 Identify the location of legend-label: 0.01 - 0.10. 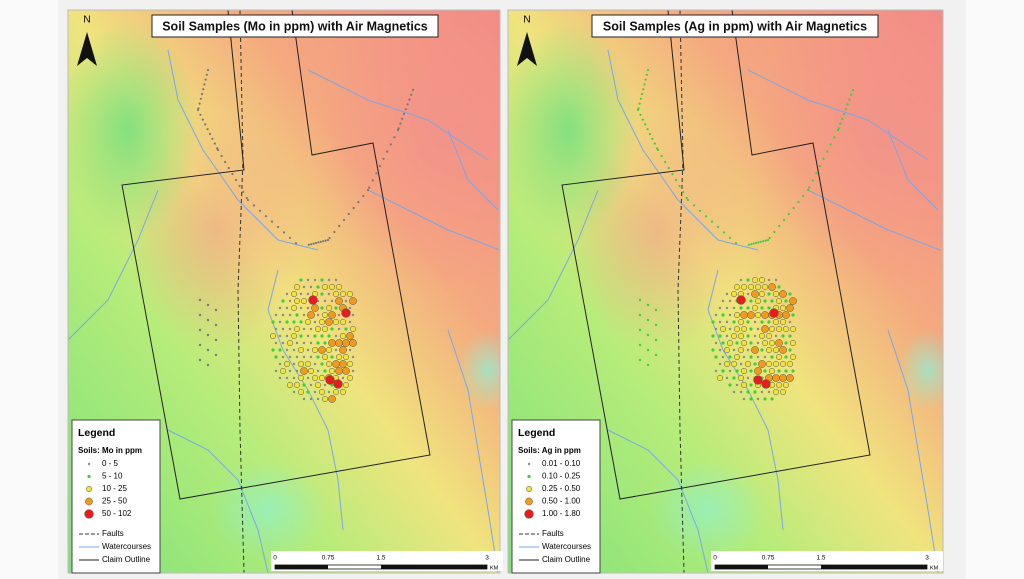
(561, 463).